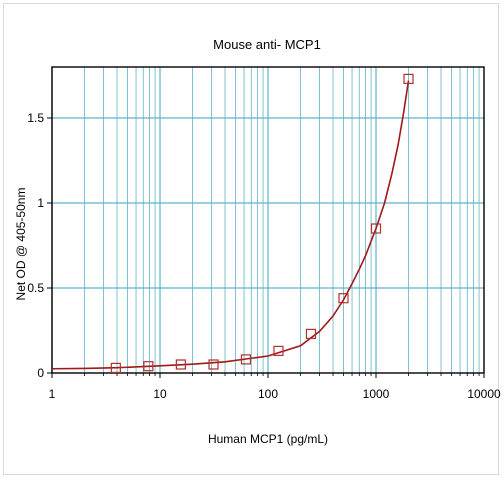  Describe the element at coordinates (35, 118) in the screenshot. I see `y-tick-label: 1.5` at that location.